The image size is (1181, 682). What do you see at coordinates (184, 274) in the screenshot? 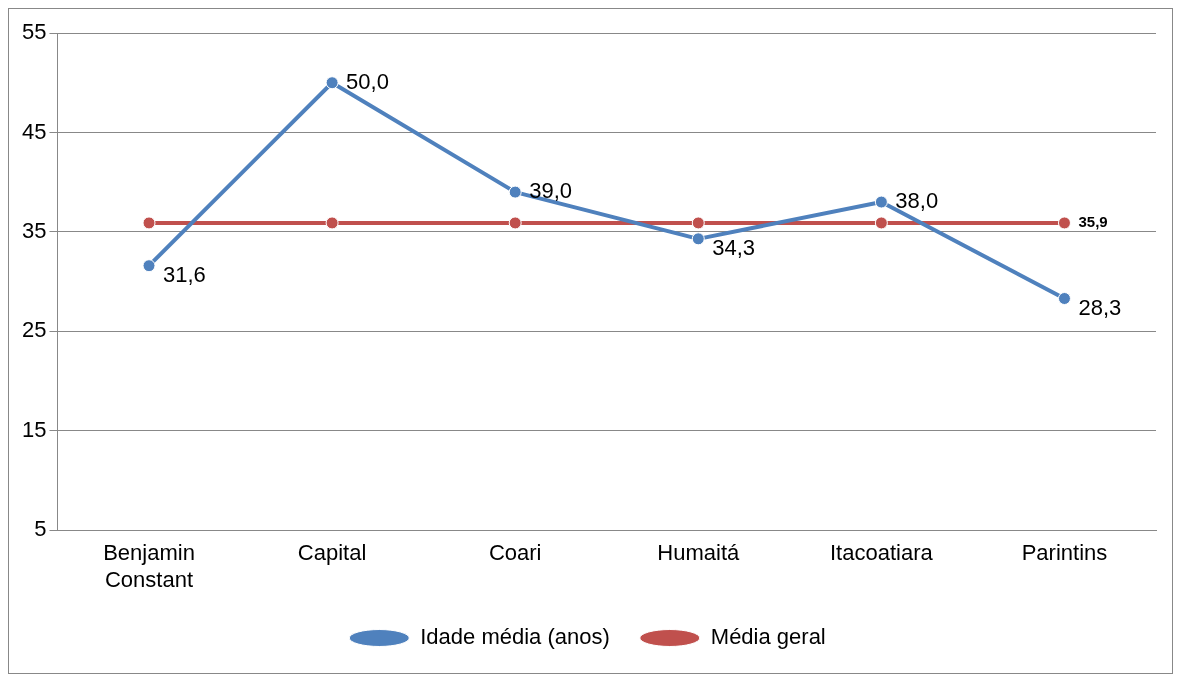
I see `data-label: 31,6` at bounding box center [184, 274].